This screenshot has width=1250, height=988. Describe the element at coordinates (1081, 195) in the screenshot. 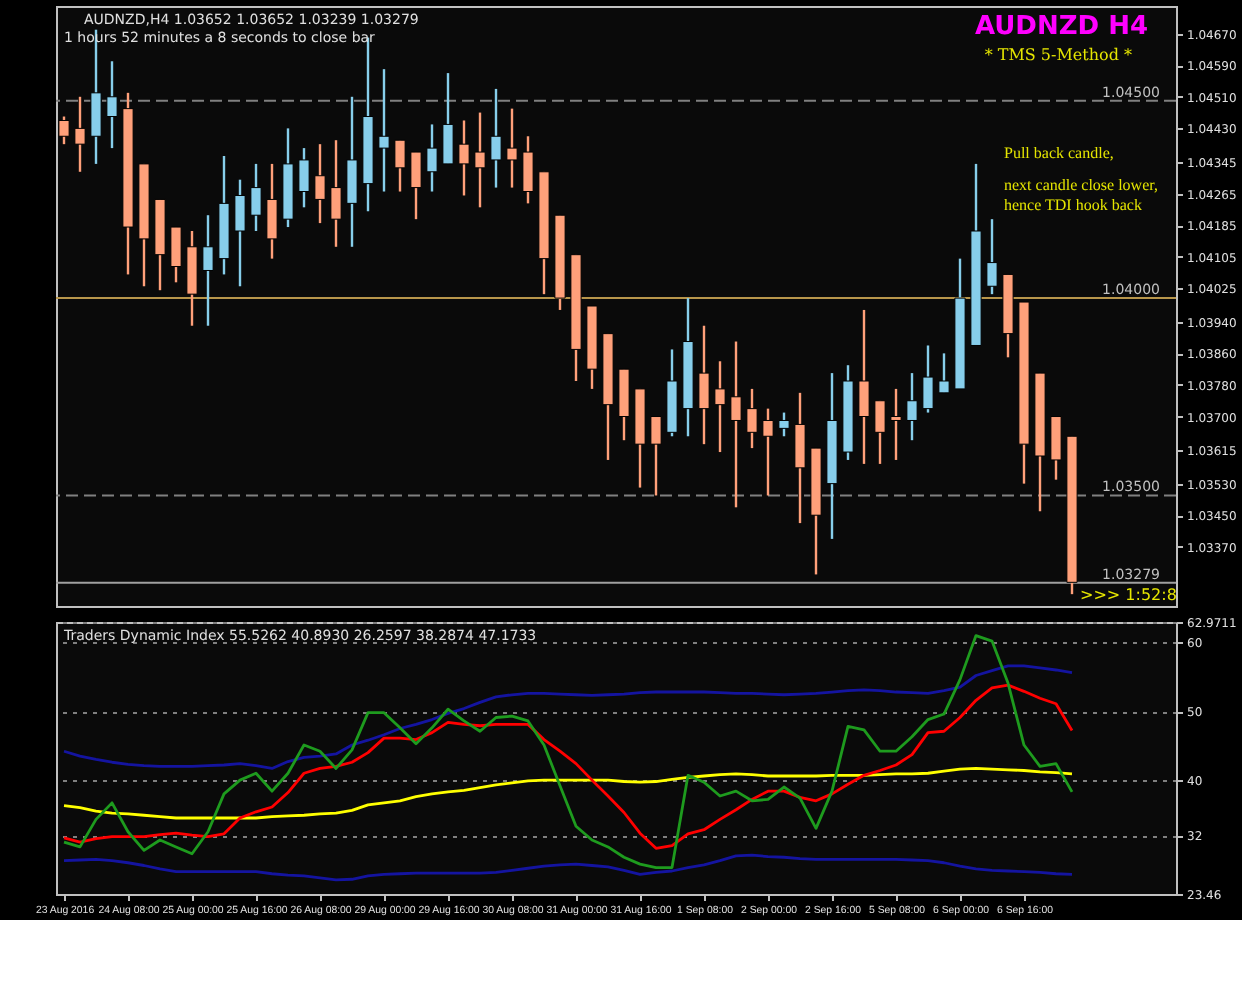

I see `annotation: next candle close lower, hence TDI hook back` at that location.